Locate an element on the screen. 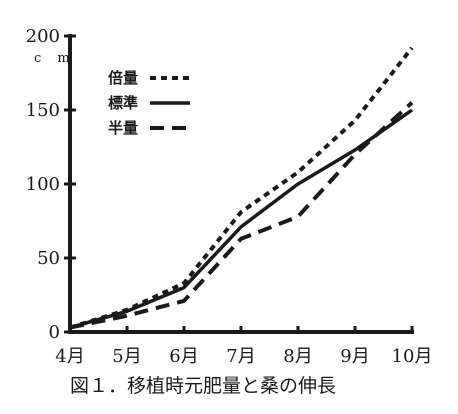 This screenshot has width=458, height=414. y-unit-label: c m is located at coordinates (55, 58).